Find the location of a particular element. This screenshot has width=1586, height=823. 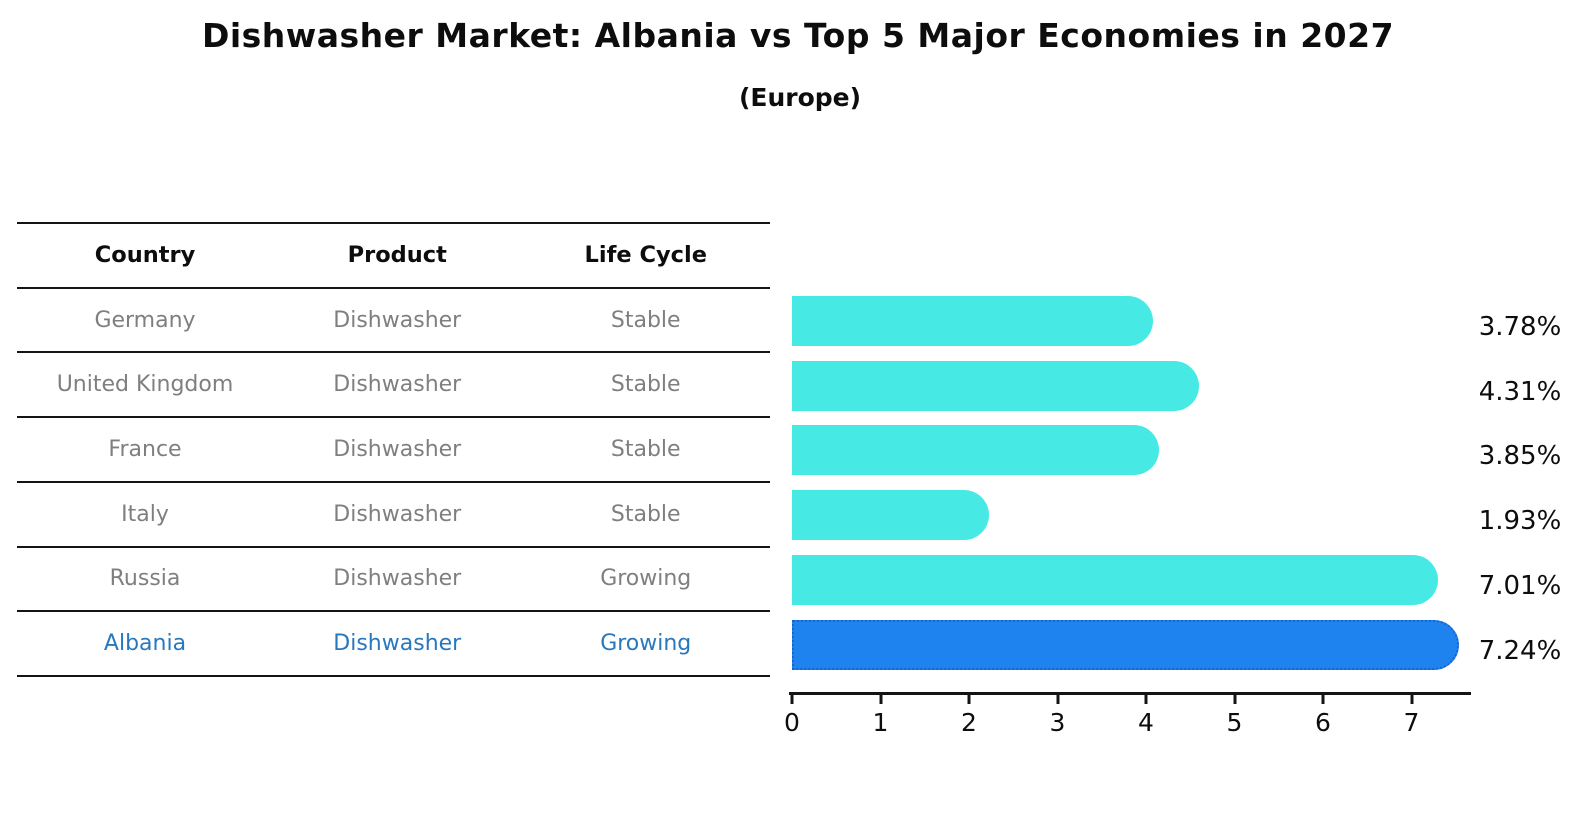

table-row-italy: Italy Dishwasher Stable is located at coordinates (393, 515).